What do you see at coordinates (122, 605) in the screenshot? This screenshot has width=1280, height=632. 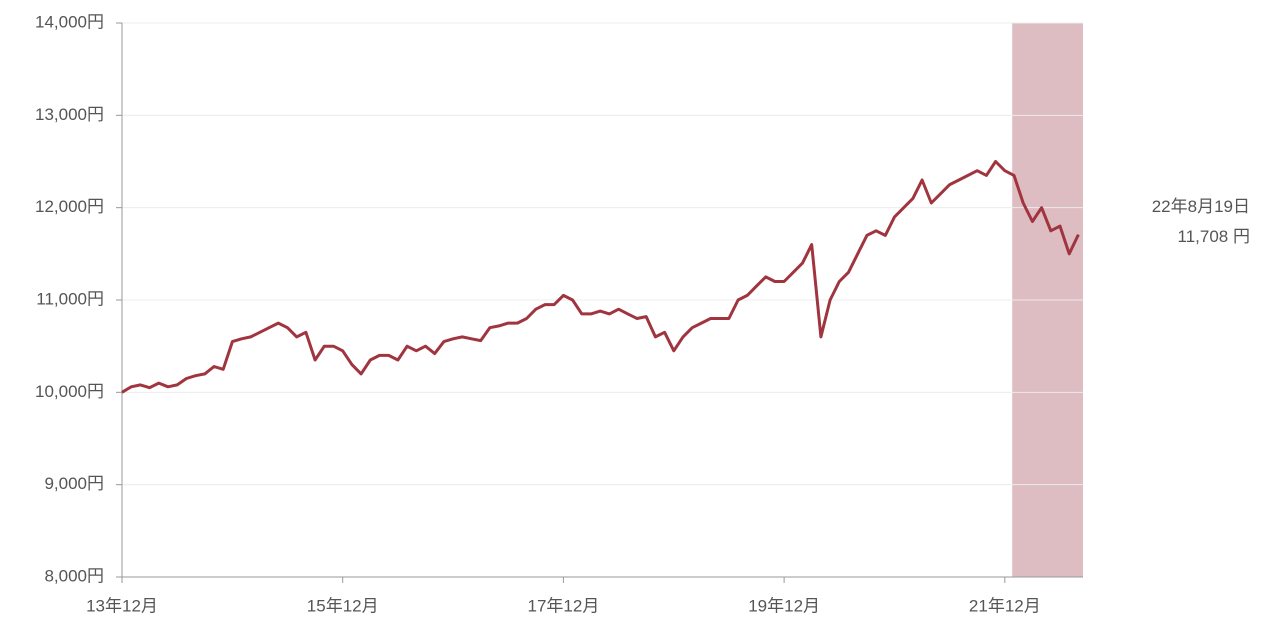 I see `x-tick-label: 13年12月` at bounding box center [122, 605].